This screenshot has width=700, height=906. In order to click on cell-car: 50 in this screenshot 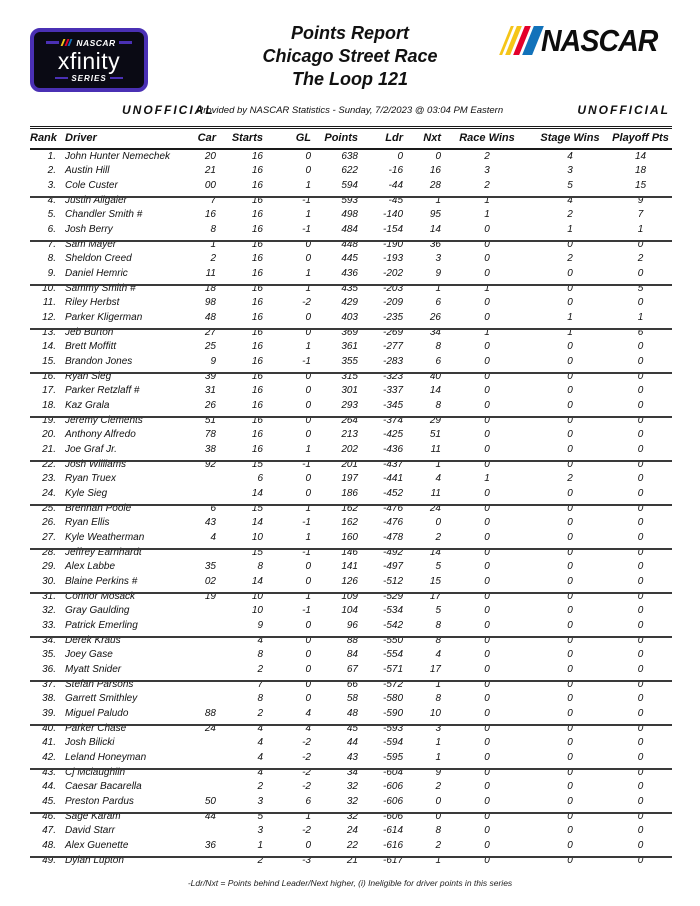, I will do `click(210, 802)`.